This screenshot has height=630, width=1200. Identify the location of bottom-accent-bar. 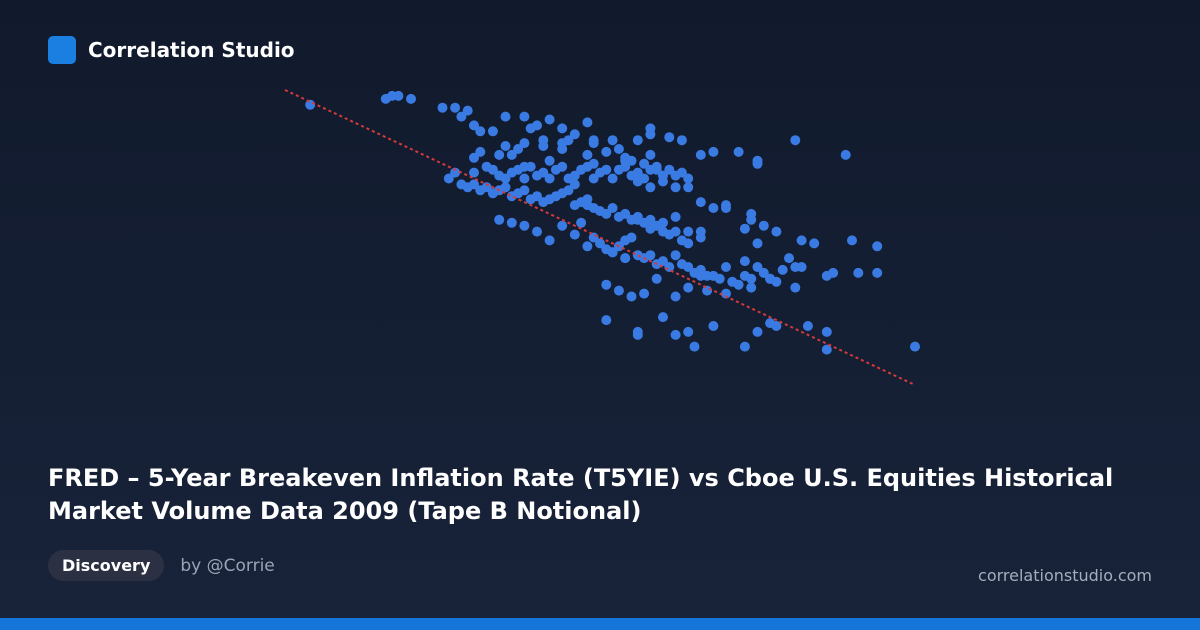
(600, 624).